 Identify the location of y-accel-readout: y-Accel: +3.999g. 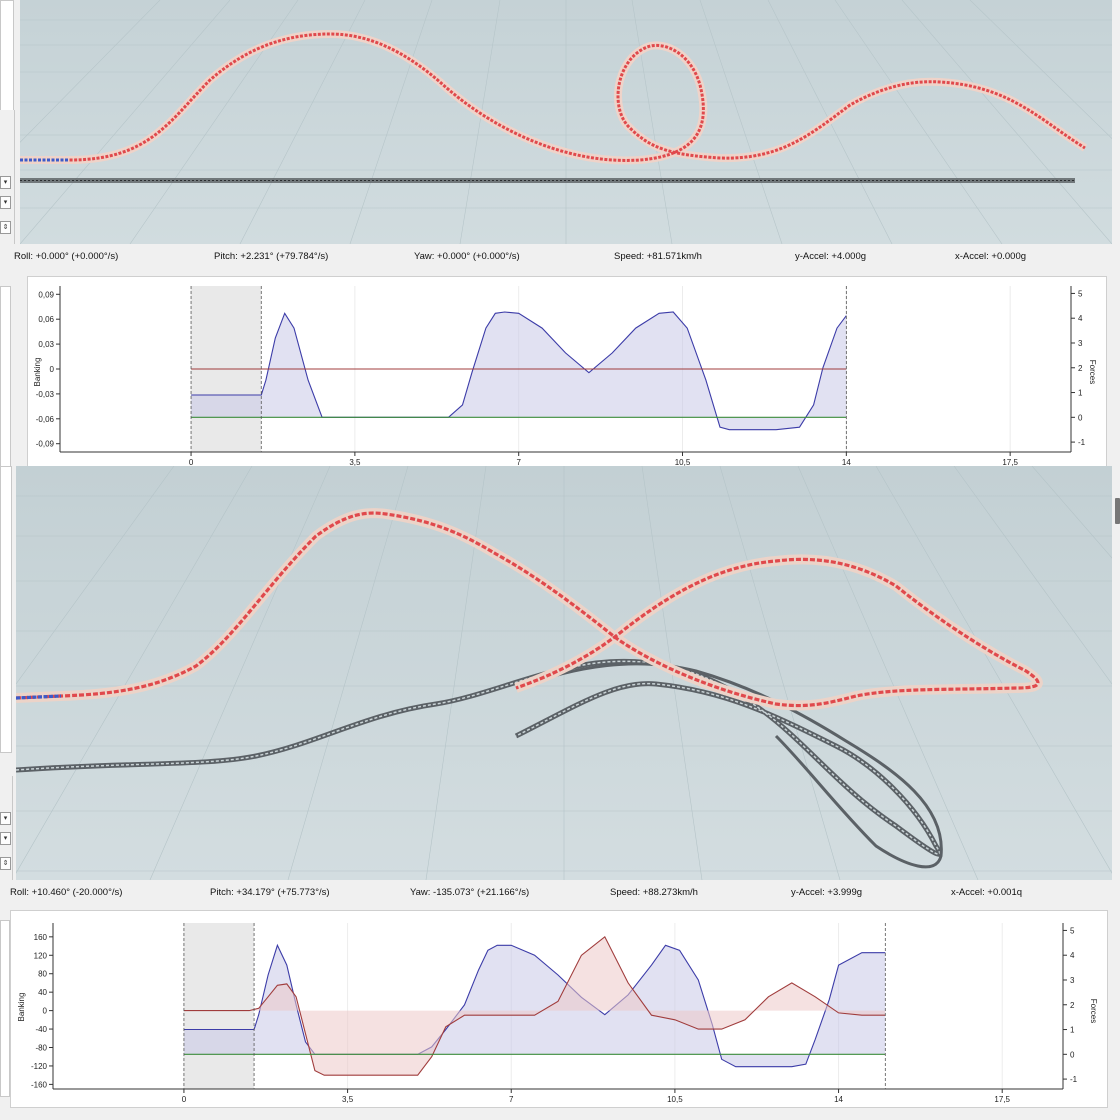
(827, 892).